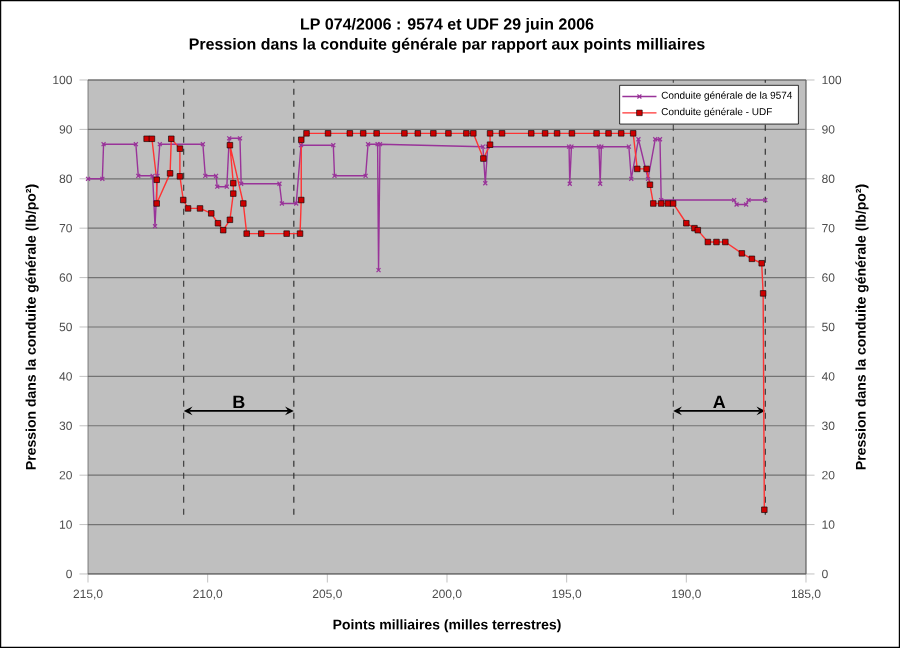 This screenshot has height=648, width=900. I want to click on annotation: A, so click(719, 402).